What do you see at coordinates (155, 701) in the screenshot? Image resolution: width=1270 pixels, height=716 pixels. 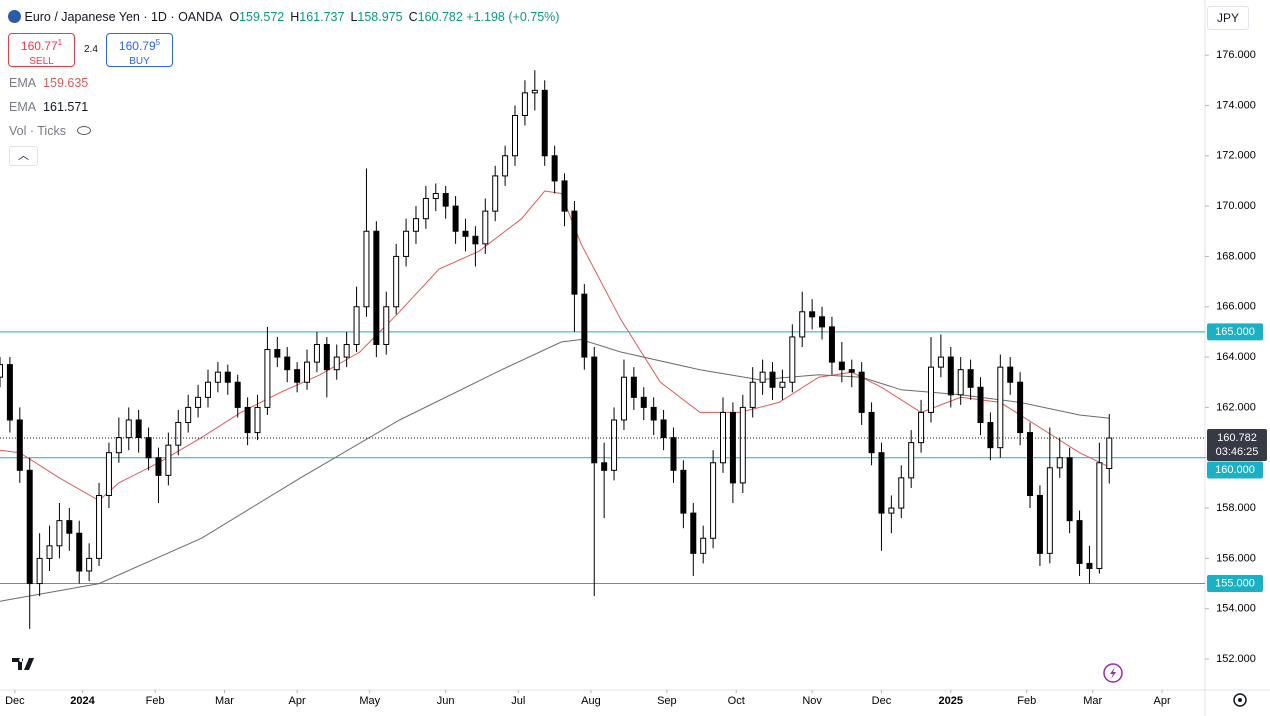 I see `x-tick-label: Feb` at bounding box center [155, 701].